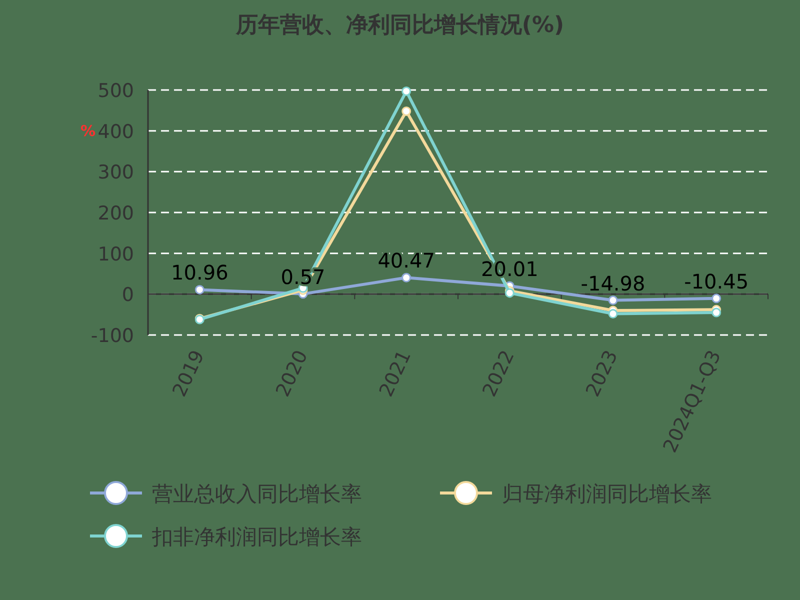 This screenshot has height=600, width=800. I want to click on y-tick-label: -100, so click(112, 336).